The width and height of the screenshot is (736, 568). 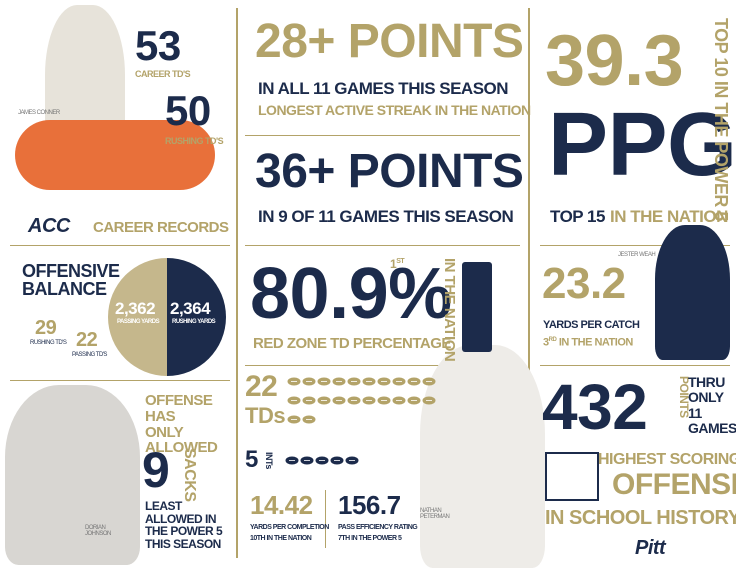 I want to click on stat: 9, so click(x=156, y=470).